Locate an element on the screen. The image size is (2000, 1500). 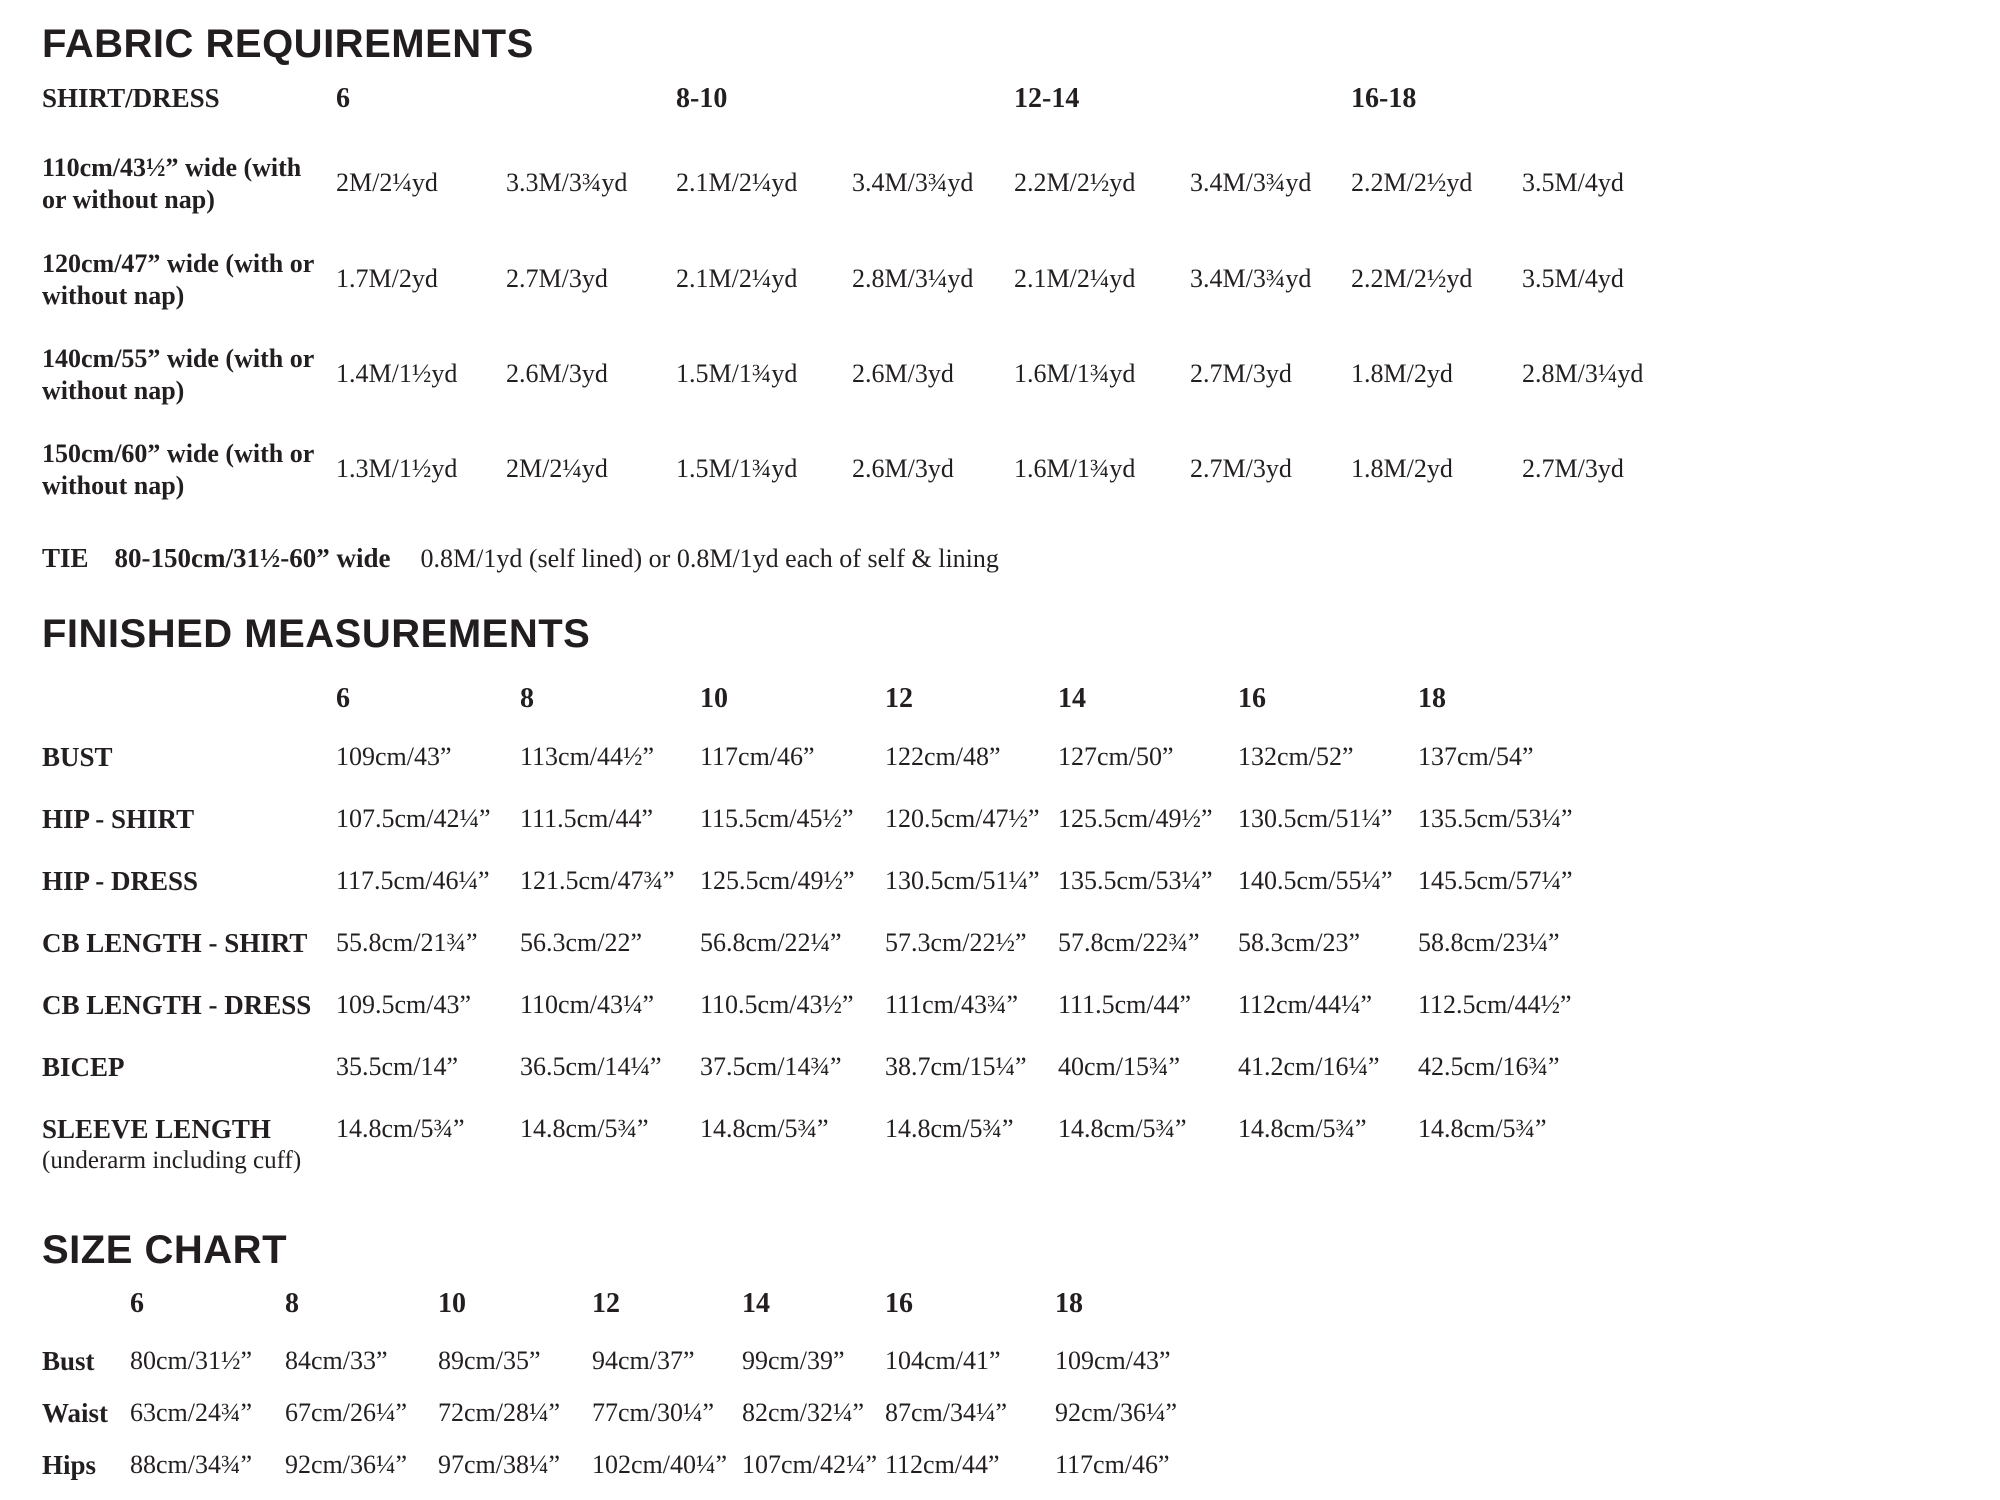
sizechart-row-label: Bust is located at coordinates (68, 1361).